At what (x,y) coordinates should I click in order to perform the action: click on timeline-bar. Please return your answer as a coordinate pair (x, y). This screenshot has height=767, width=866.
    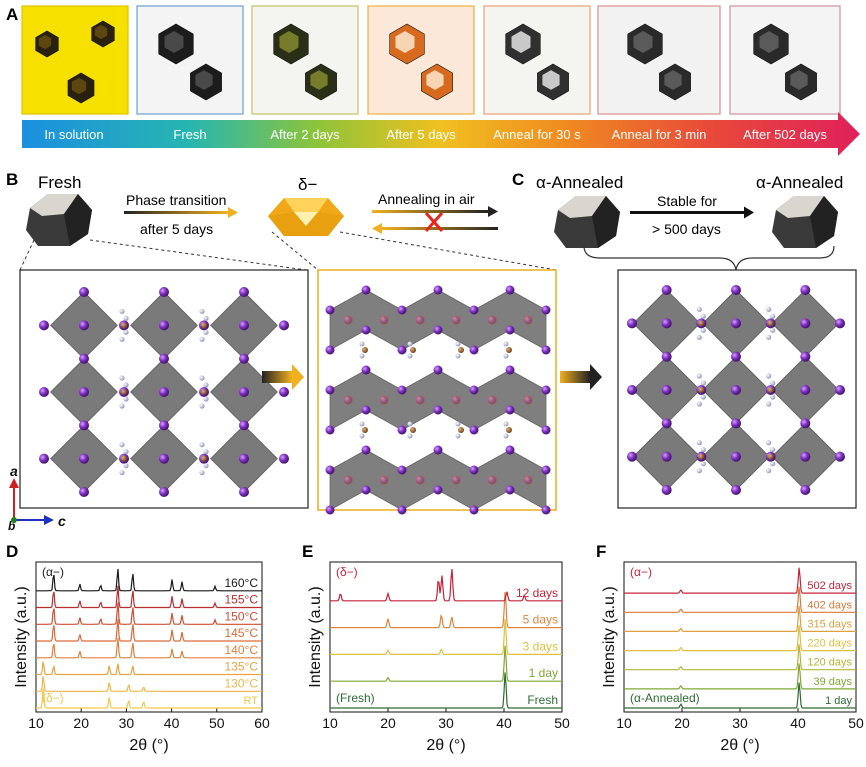
    Looking at the image, I should click on (441, 134).